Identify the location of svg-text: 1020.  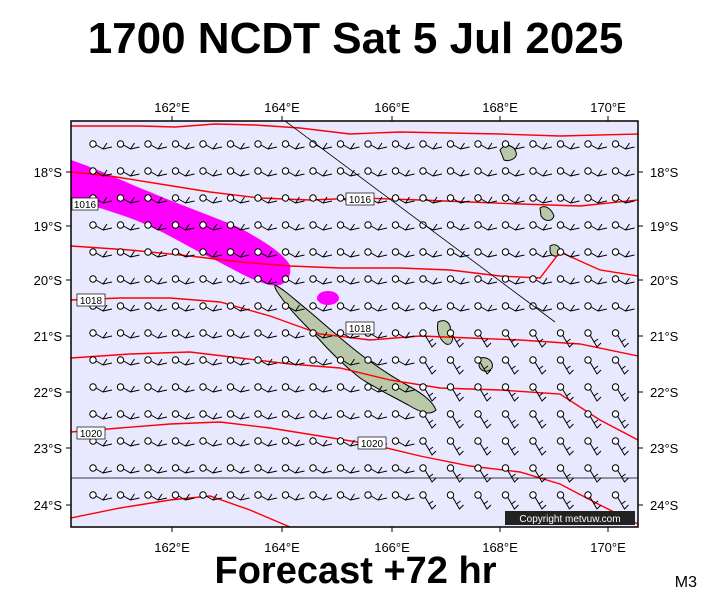
(91, 434).